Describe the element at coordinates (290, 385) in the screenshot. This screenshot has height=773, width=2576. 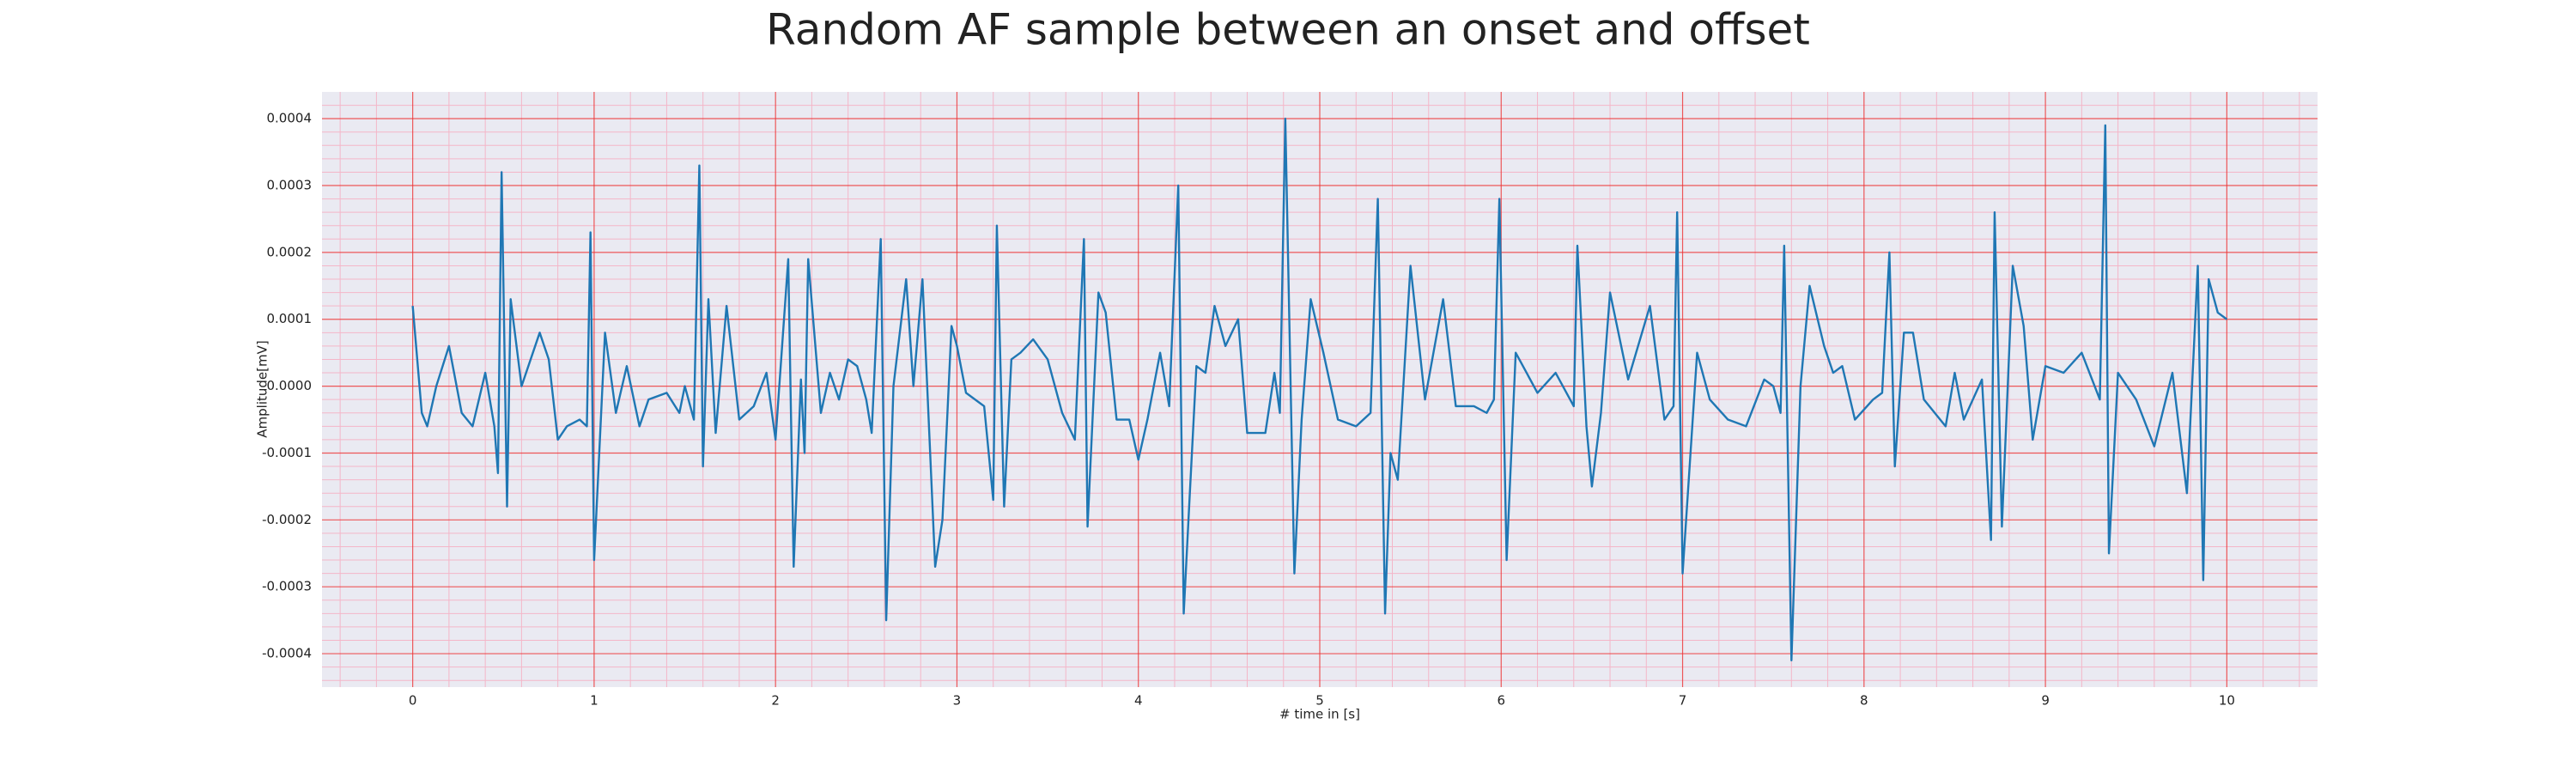
I see `y-tick-label: 0.0000` at that location.